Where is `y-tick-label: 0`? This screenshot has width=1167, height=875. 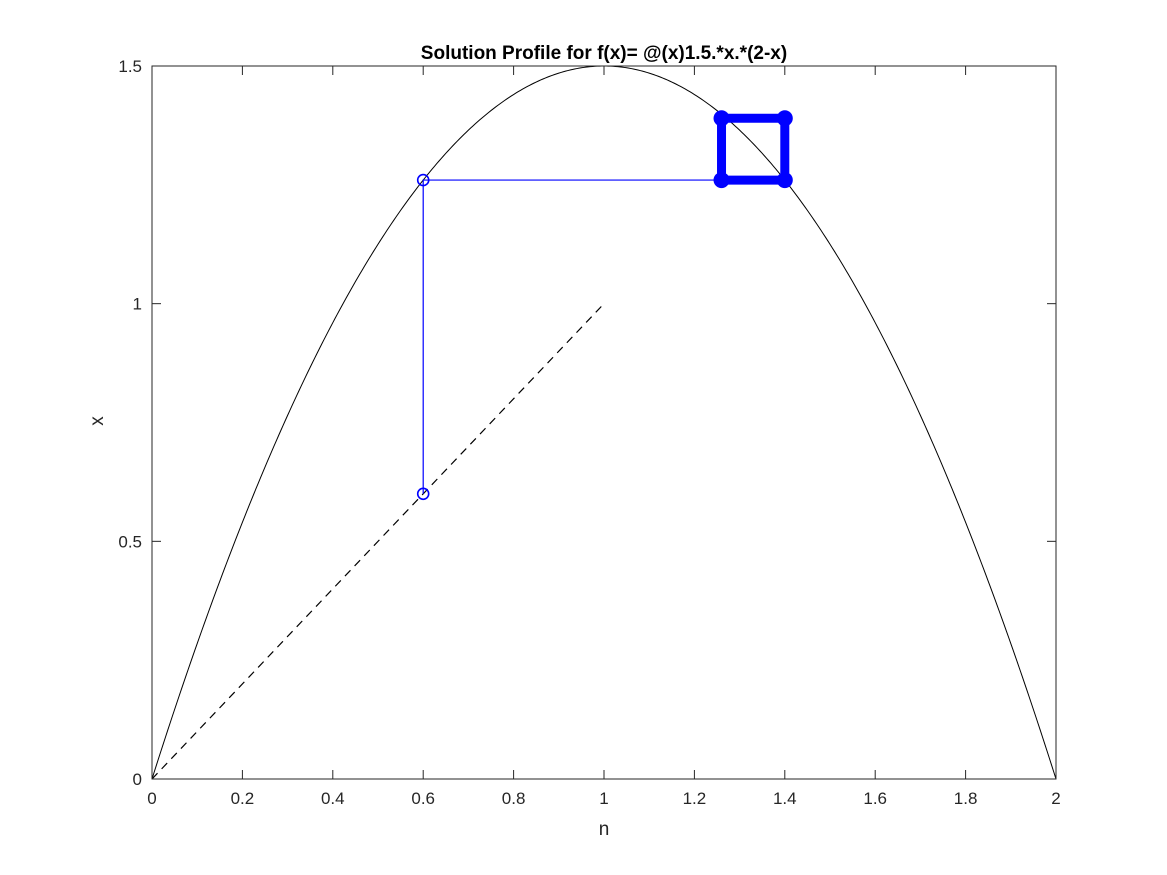
y-tick-label: 0 is located at coordinates (137, 779).